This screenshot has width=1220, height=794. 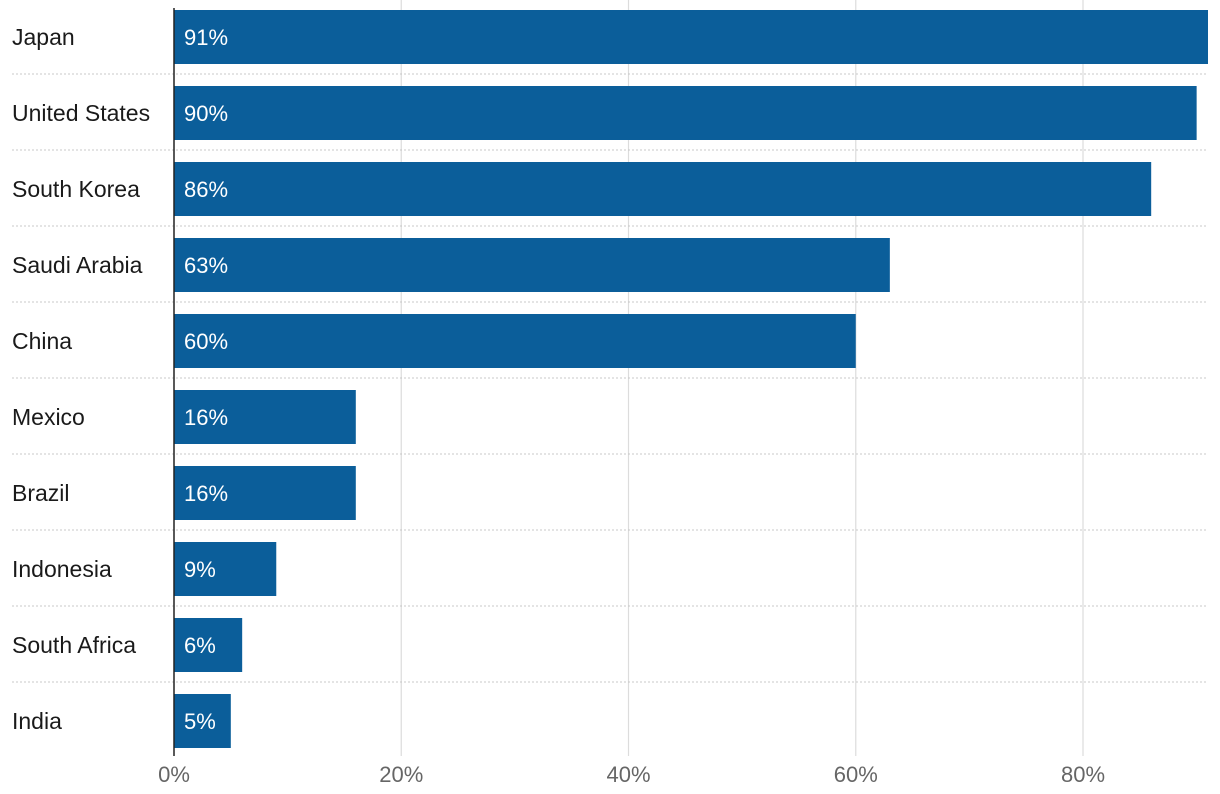 I want to click on x-tick-label: 80%, so click(x=1083, y=774).